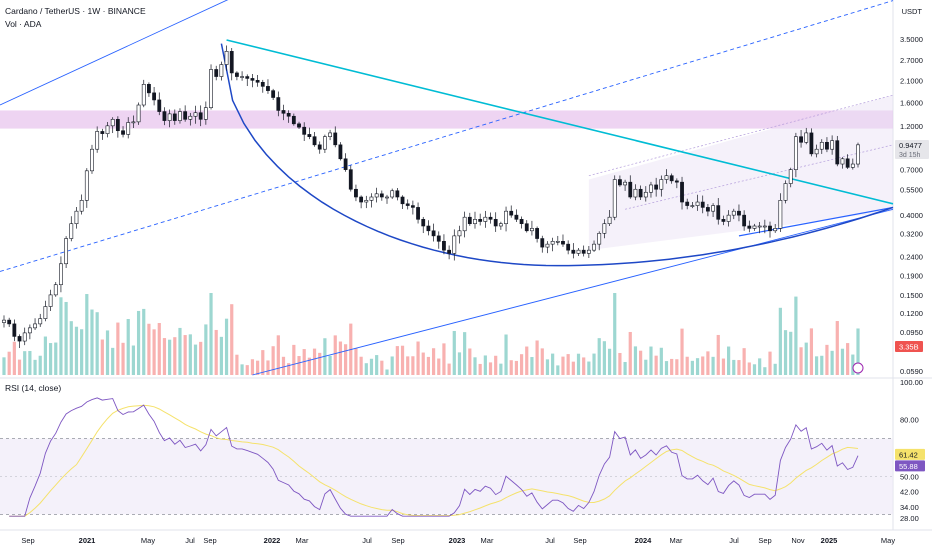 This screenshot has height=550, width=932. Describe the element at coordinates (910, 155) in the screenshot. I see `countdown-label: 3d 15h` at that location.